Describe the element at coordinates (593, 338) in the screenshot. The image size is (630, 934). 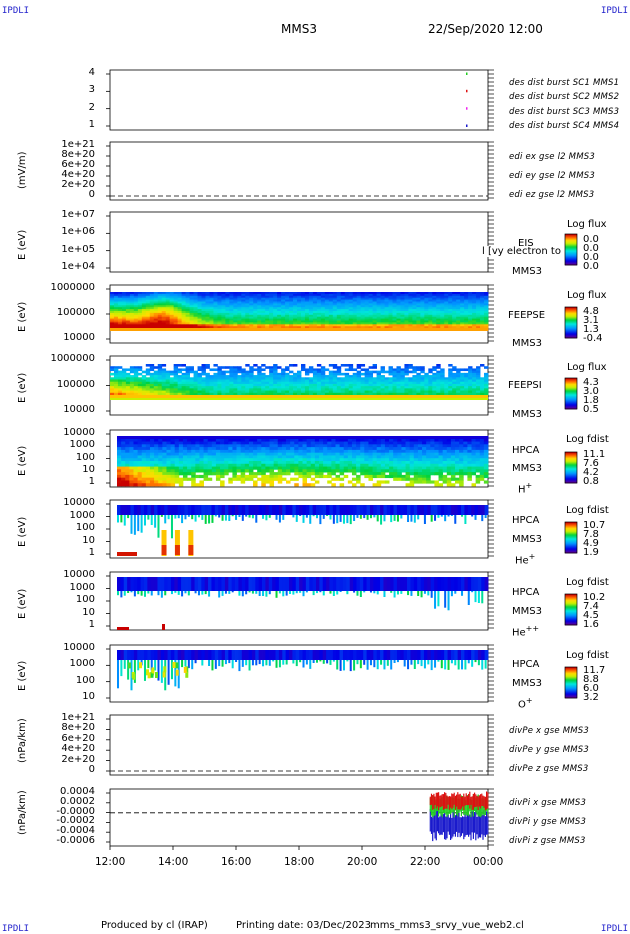
I see `colorbar-value-feepse-4: -0.4` at that location.